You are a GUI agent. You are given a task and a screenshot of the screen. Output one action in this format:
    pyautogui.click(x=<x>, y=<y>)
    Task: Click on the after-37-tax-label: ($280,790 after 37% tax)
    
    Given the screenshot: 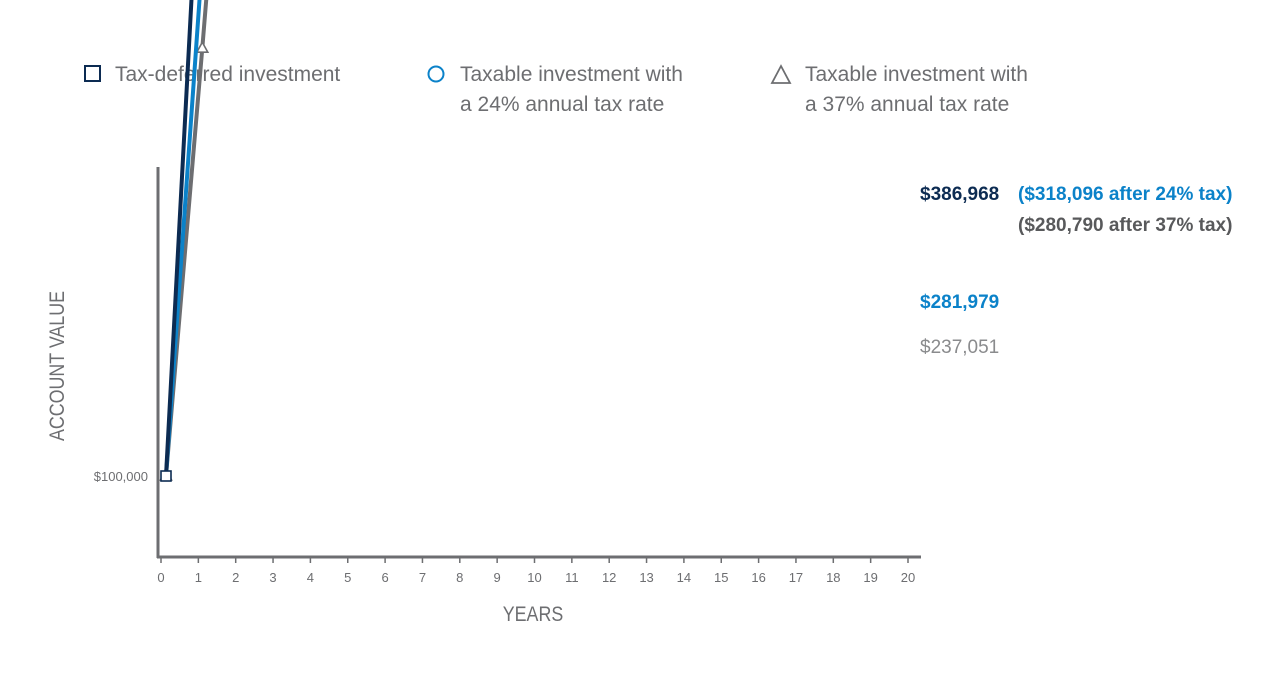 What is the action you would take?
    pyautogui.click(x=1125, y=225)
    